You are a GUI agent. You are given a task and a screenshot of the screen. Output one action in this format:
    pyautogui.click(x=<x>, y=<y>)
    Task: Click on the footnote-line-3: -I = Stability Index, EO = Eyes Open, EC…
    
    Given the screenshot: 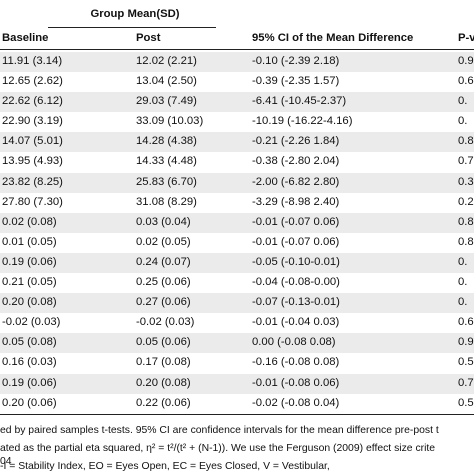 What is the action you would take?
    pyautogui.click(x=165, y=466)
    